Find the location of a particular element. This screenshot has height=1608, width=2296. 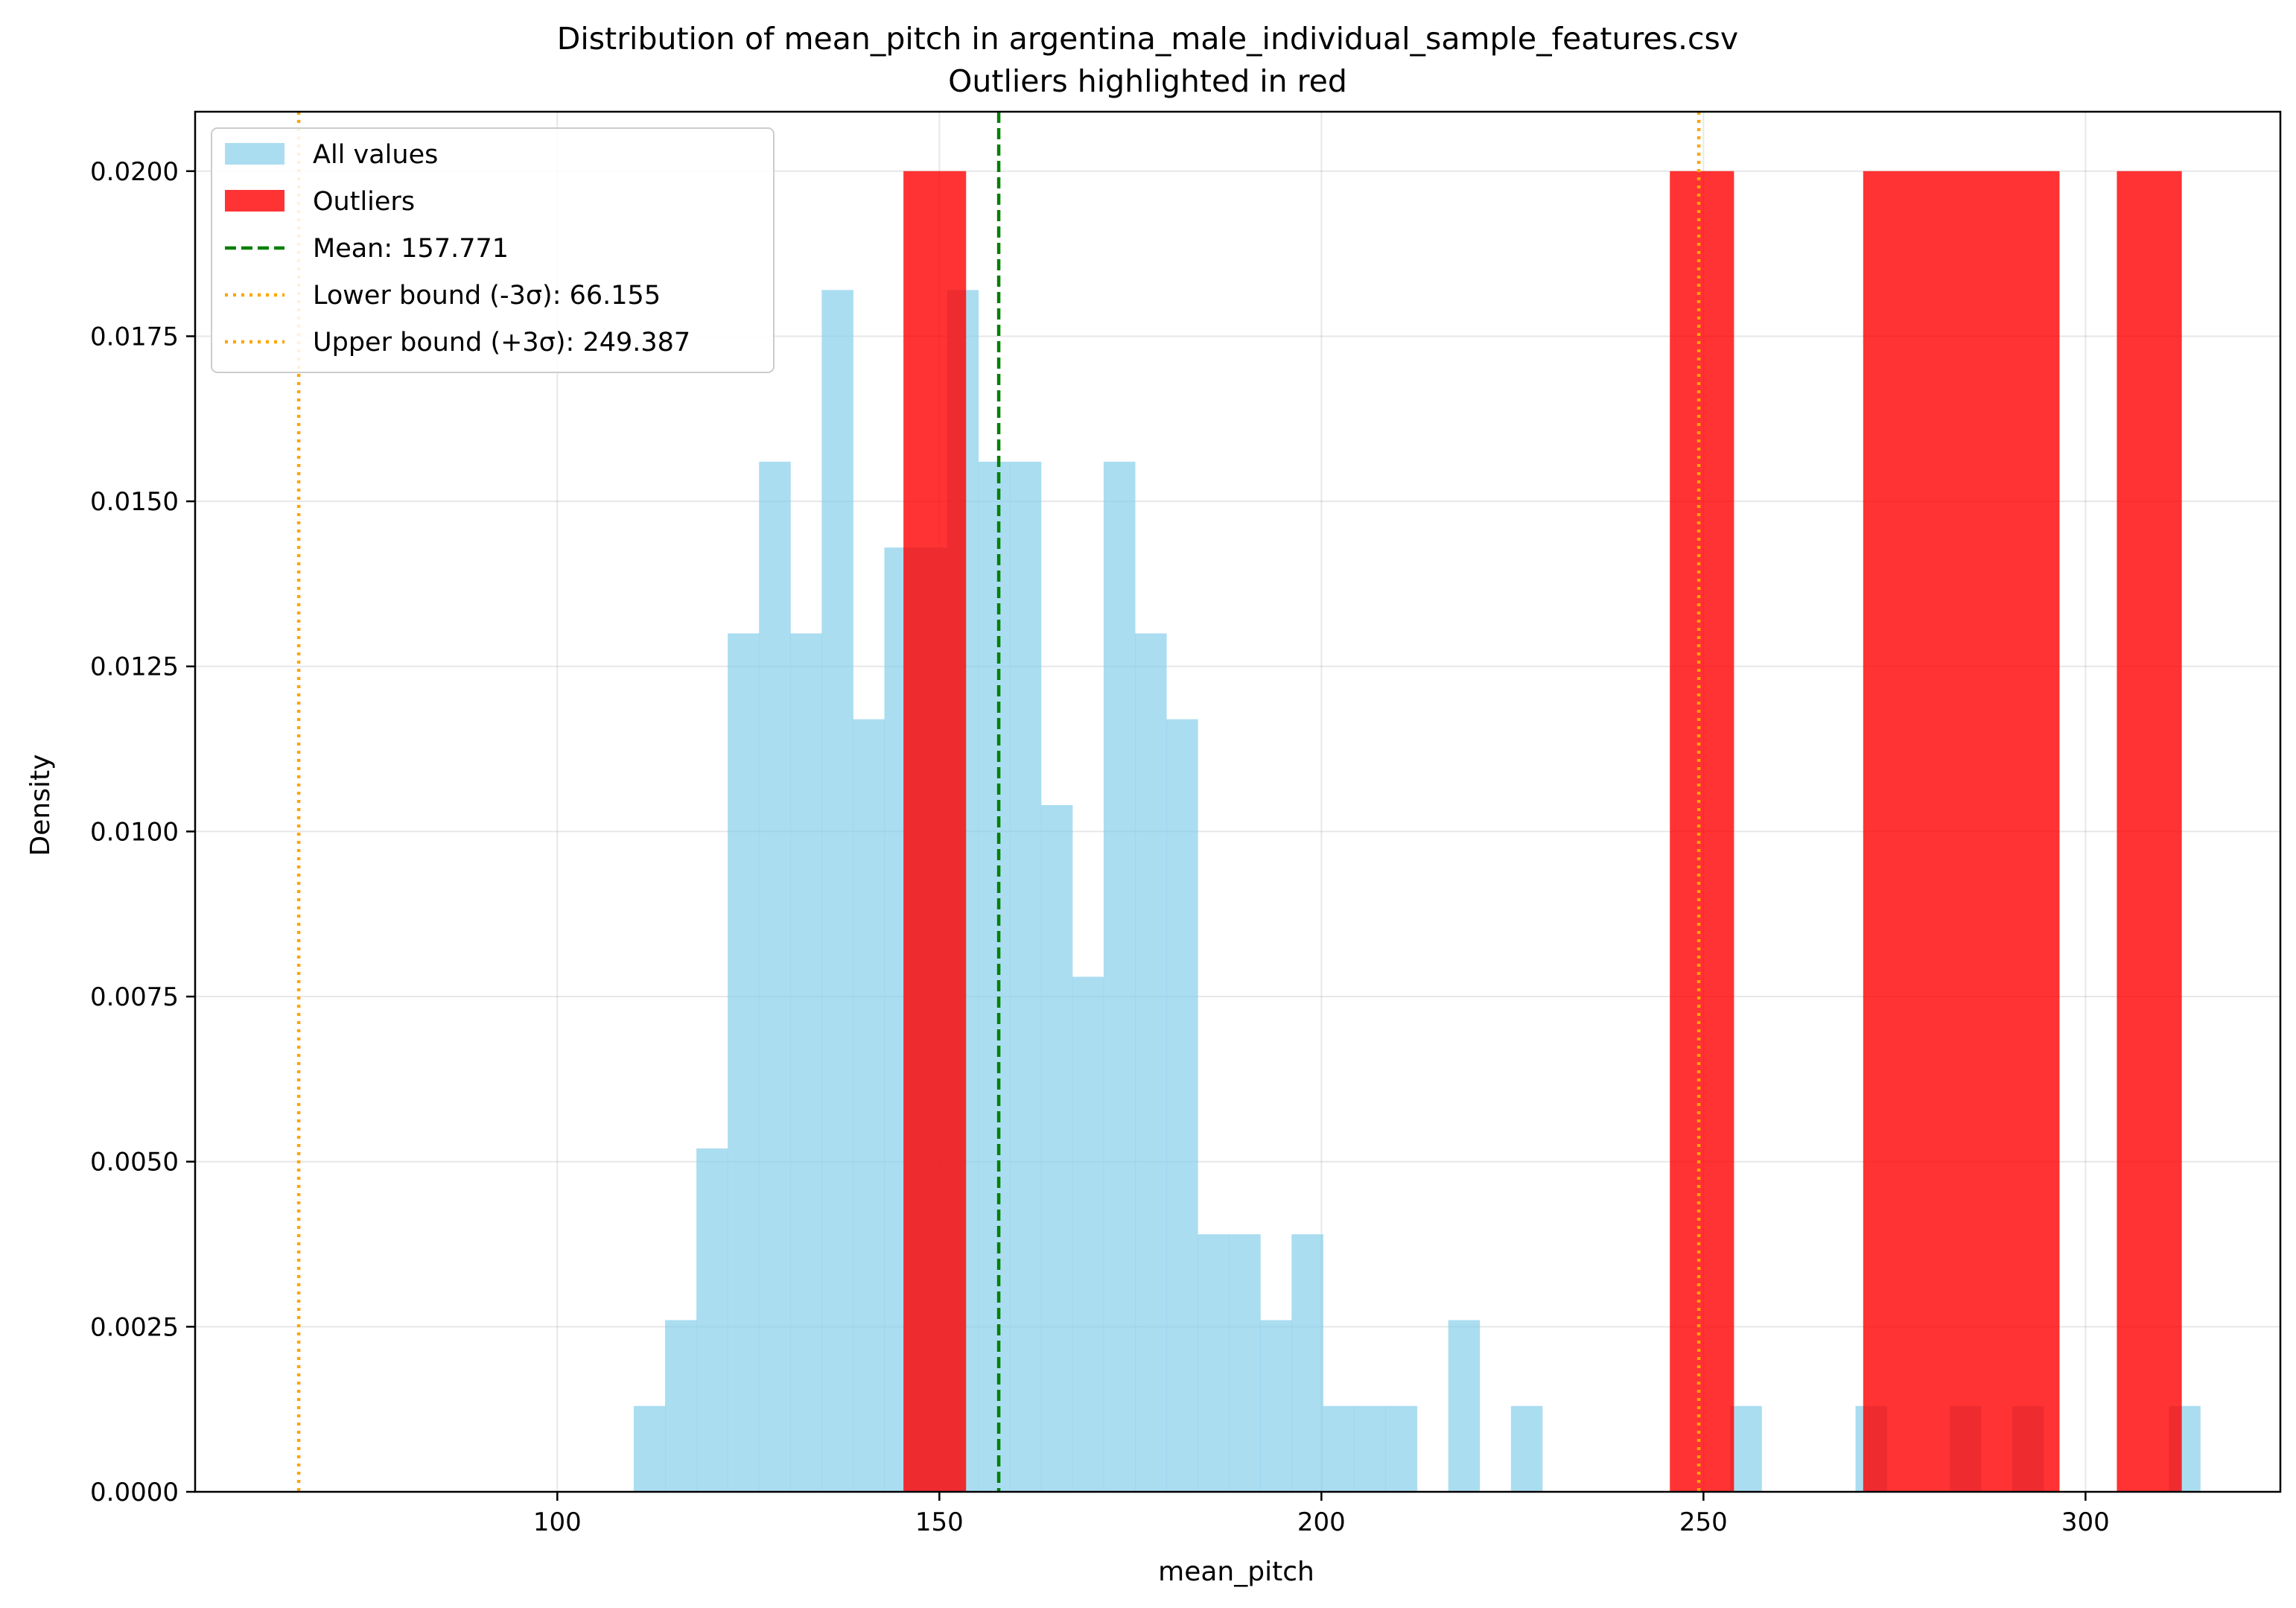

x-tick-label: 250 is located at coordinates (1704, 1522).